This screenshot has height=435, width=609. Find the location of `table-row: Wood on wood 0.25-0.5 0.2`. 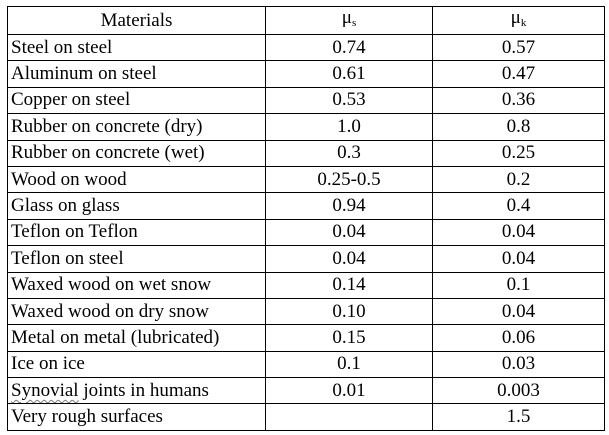

table-row: Wood on wood 0.25-0.5 0.2 is located at coordinates (306, 179).